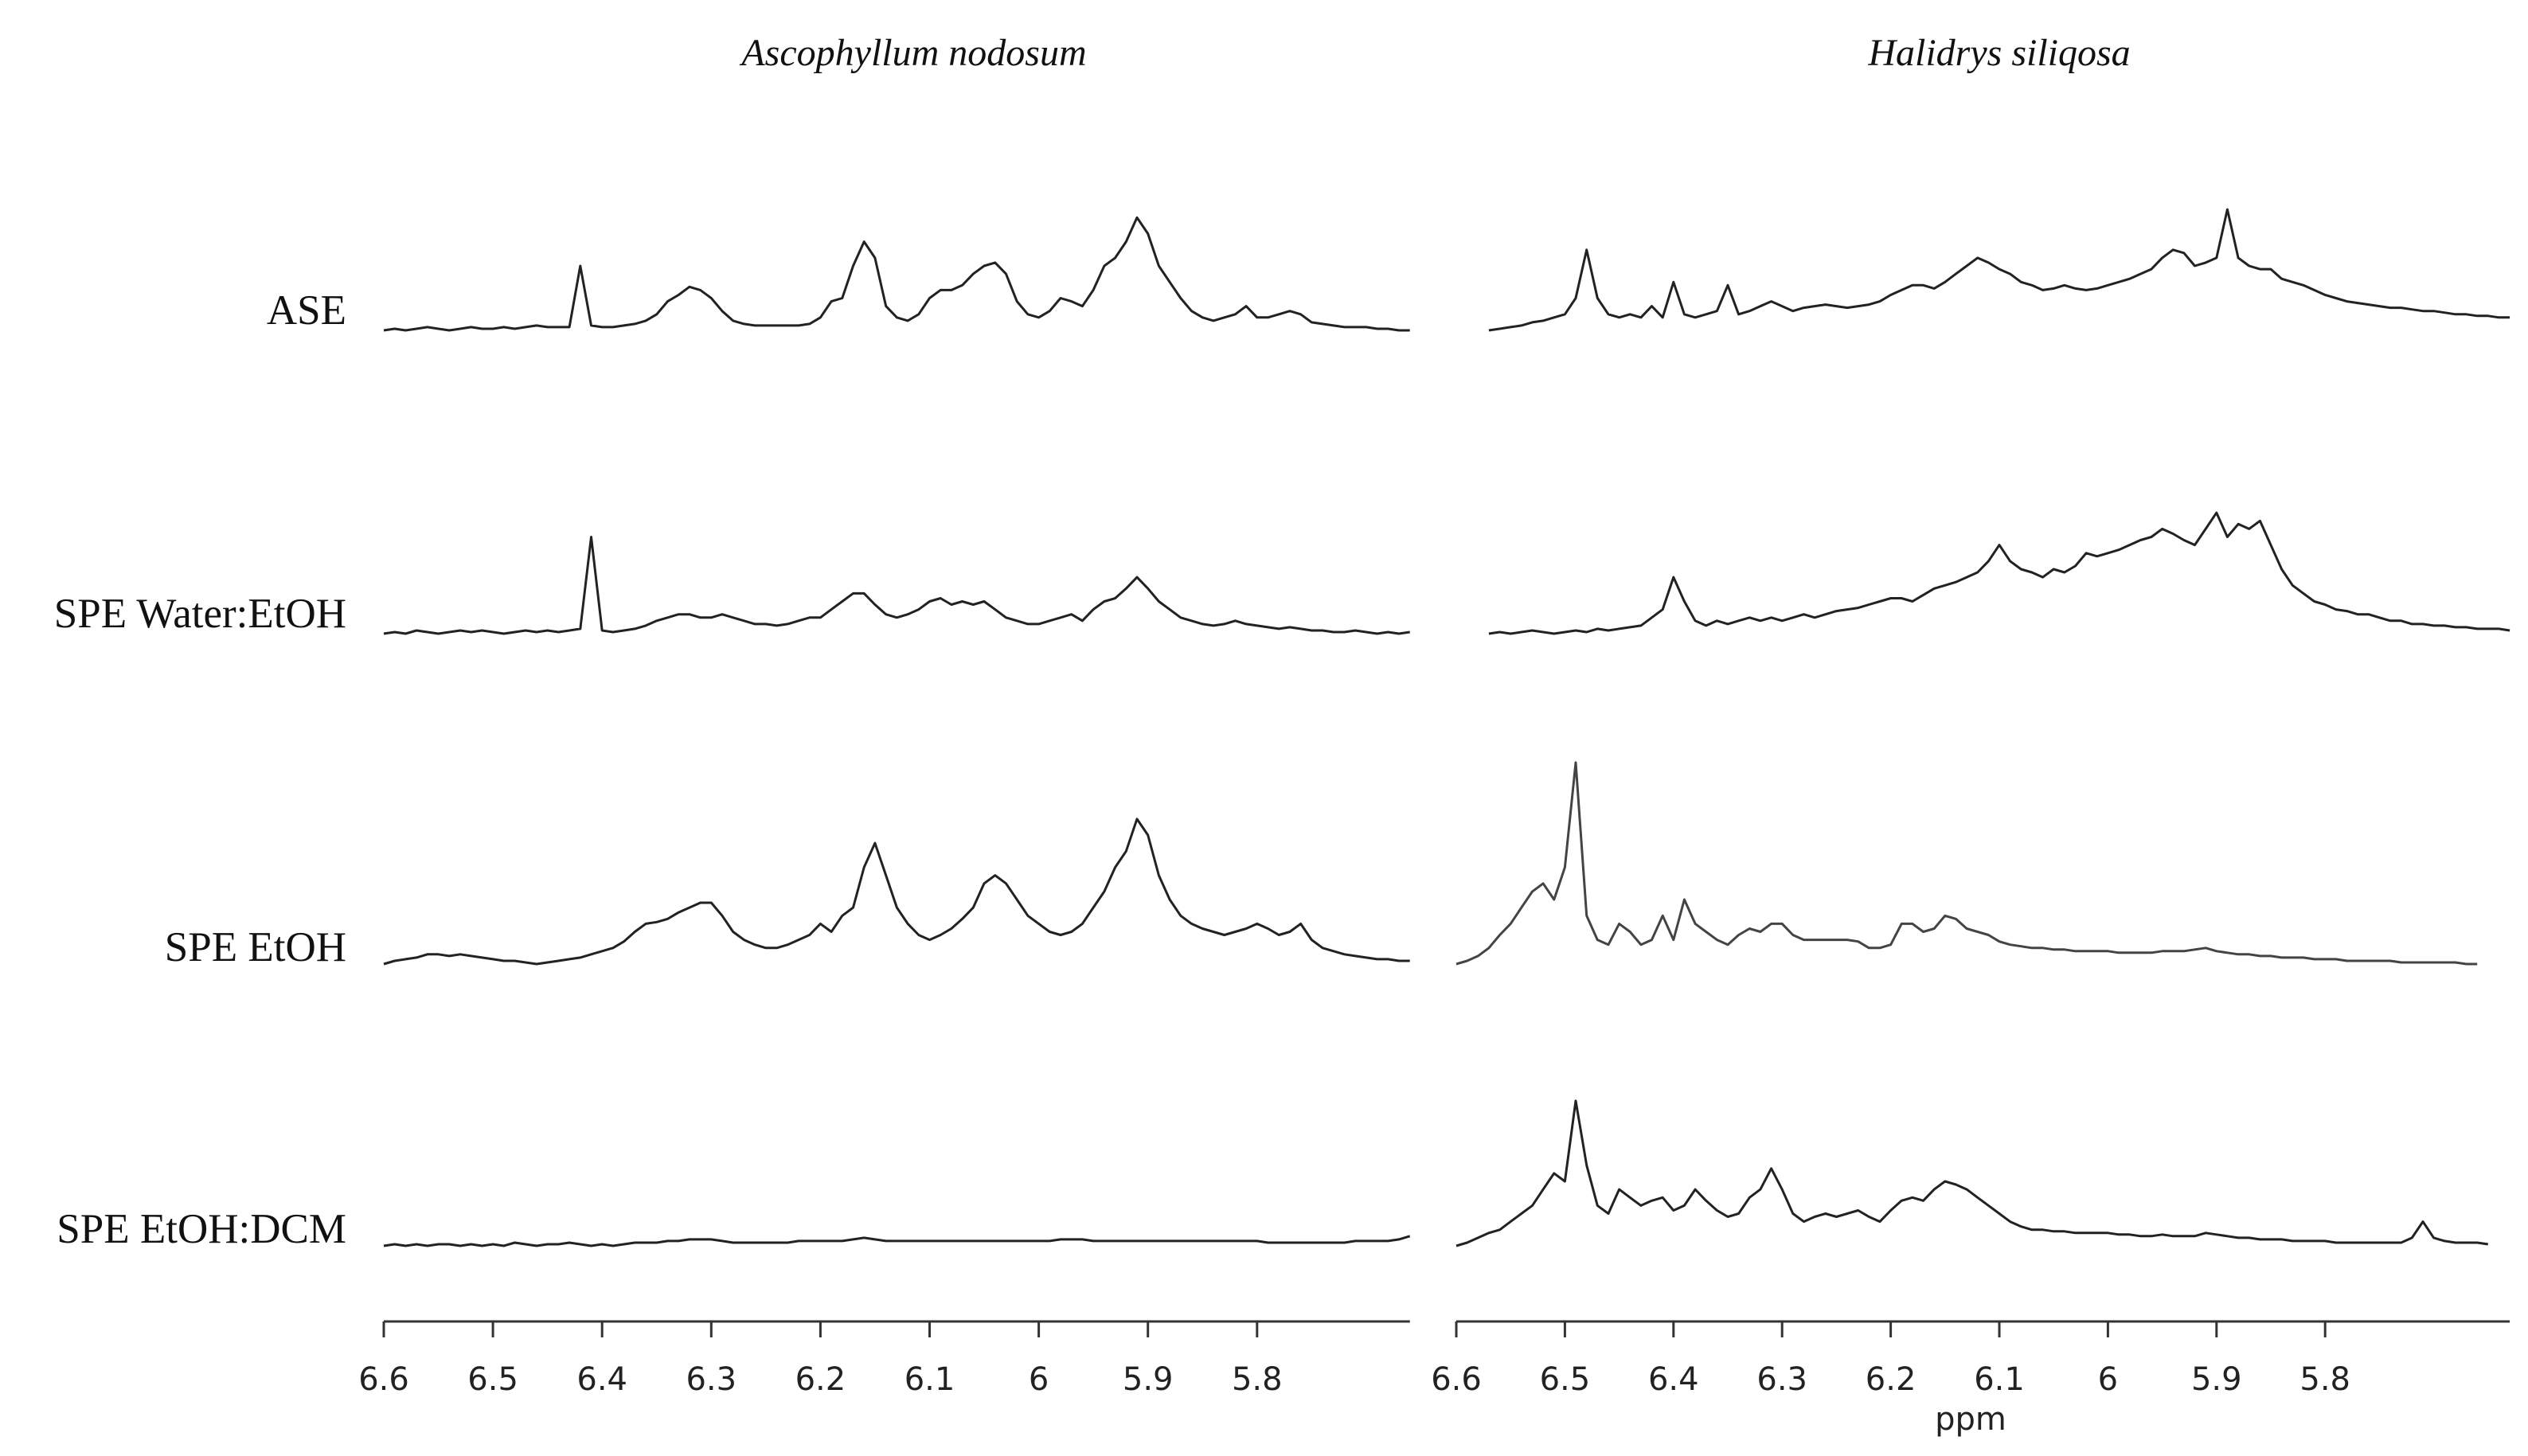 The height and width of the screenshot is (1456, 2528). Describe the element at coordinates (200, 614) in the screenshot. I see `row-label: SPE Water:EtOH` at that location.